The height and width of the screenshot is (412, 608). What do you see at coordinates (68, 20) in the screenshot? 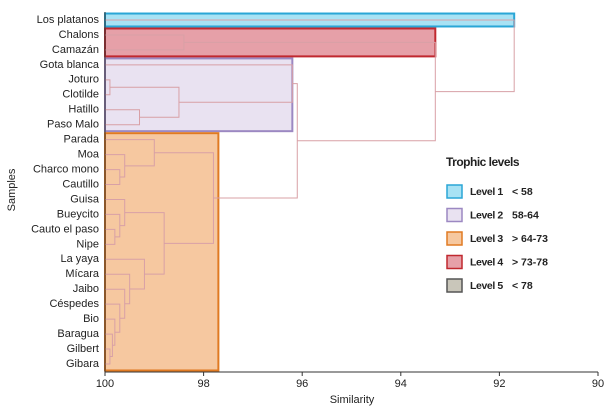
I see `y-tick-label: Los platanos` at bounding box center [68, 20].